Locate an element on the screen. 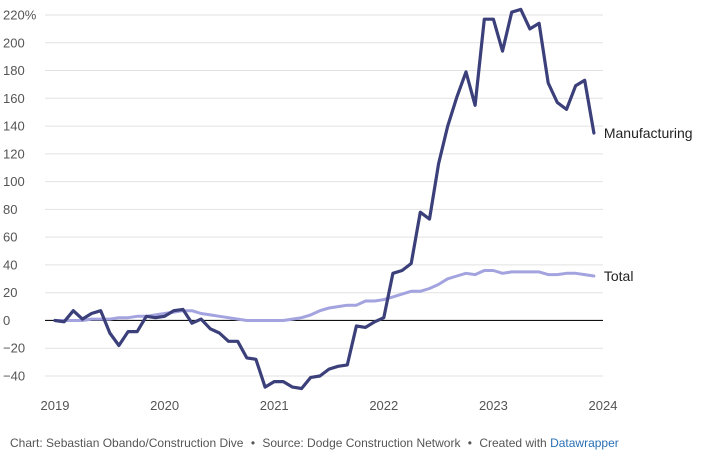 The height and width of the screenshot is (458, 702). series-label-manufacturing: Manufacturing is located at coordinates (648, 133).